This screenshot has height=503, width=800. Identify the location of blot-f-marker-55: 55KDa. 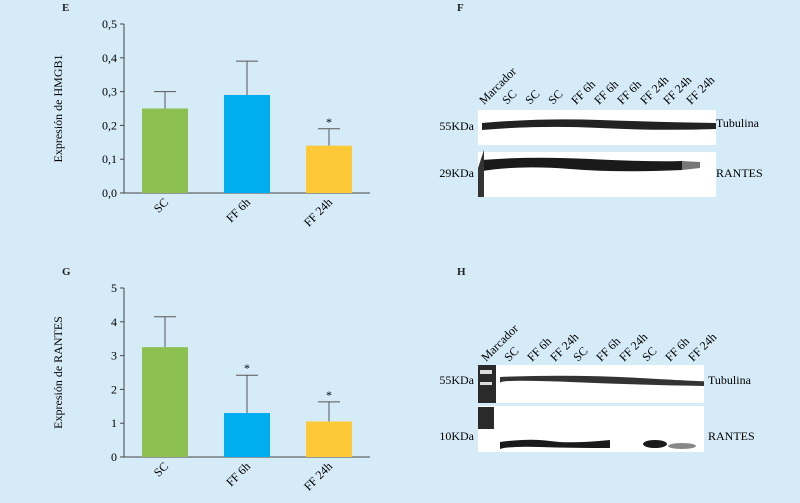
(456, 126).